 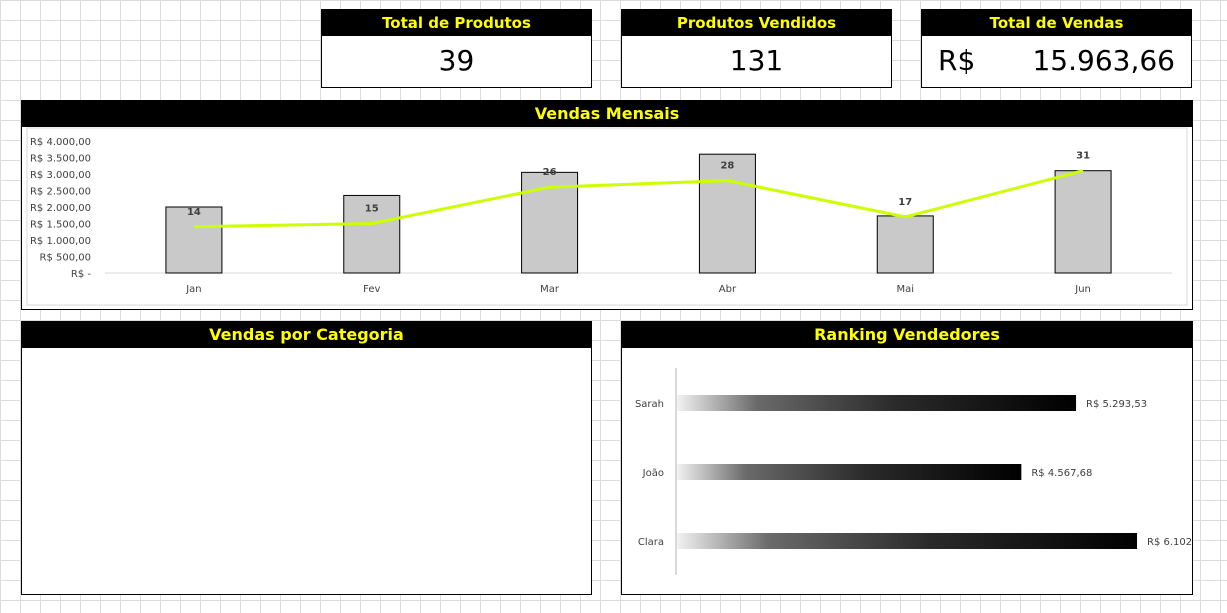 I want to click on y-tick-label: R$ 1.000,00, so click(x=60, y=241).